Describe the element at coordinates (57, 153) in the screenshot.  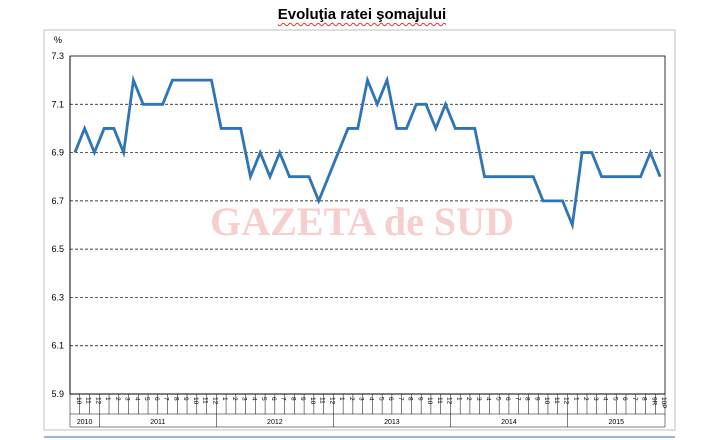
I see `y-tick-label: 6.9` at that location.